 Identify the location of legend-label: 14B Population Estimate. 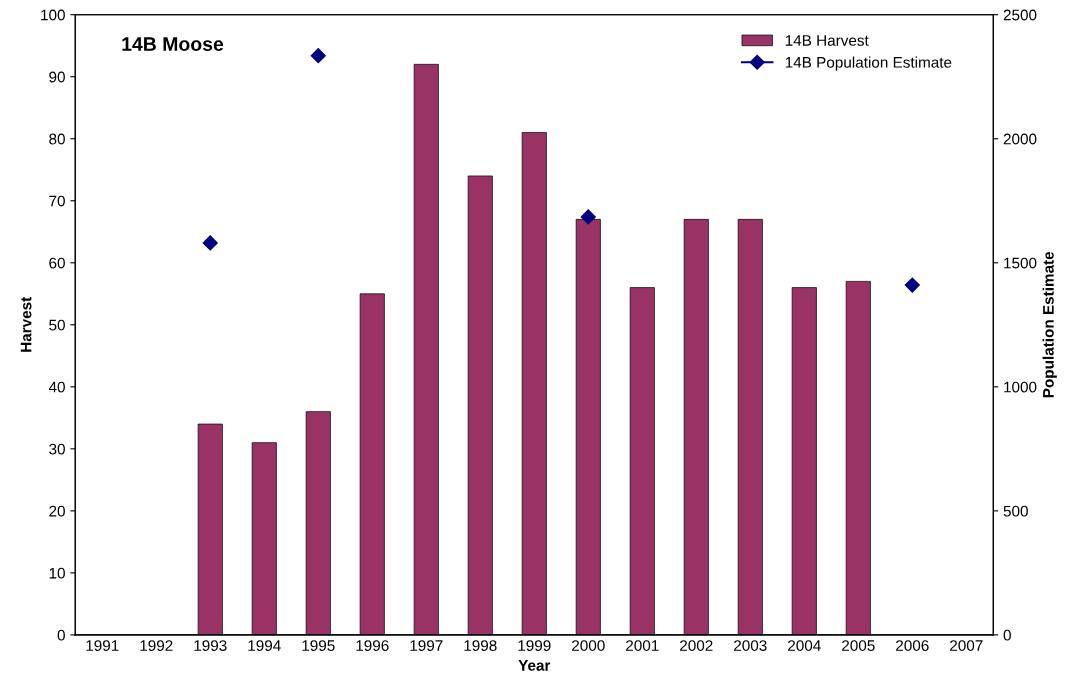
(868, 63).